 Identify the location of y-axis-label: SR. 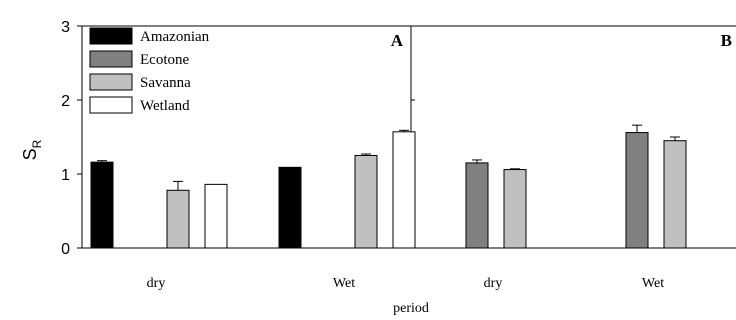
(32, 149).